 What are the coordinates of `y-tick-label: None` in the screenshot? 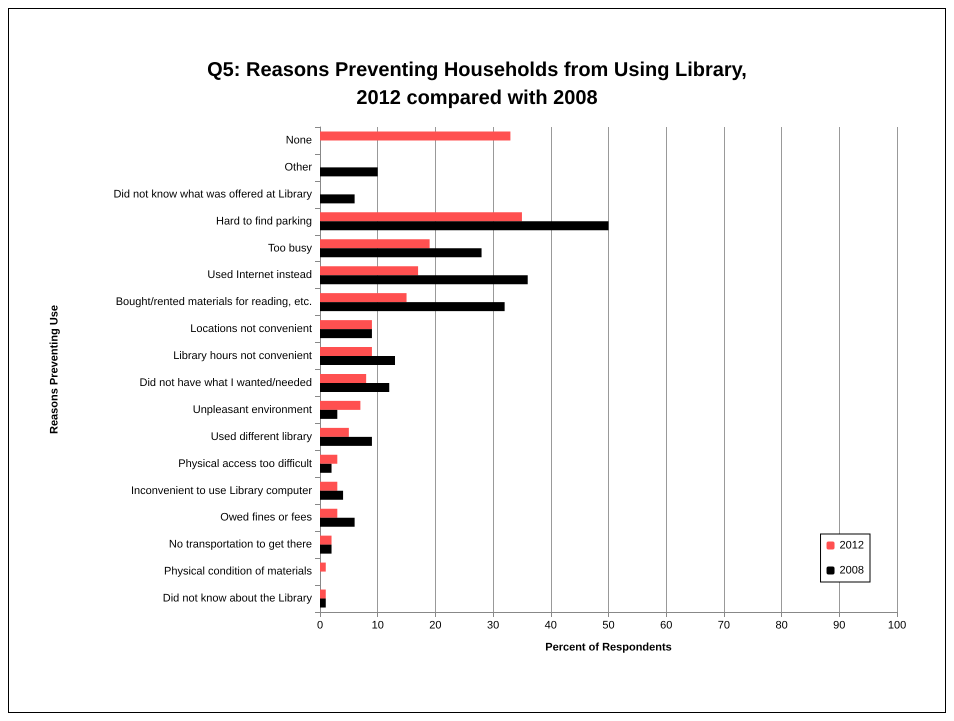 It's located at (299, 140).